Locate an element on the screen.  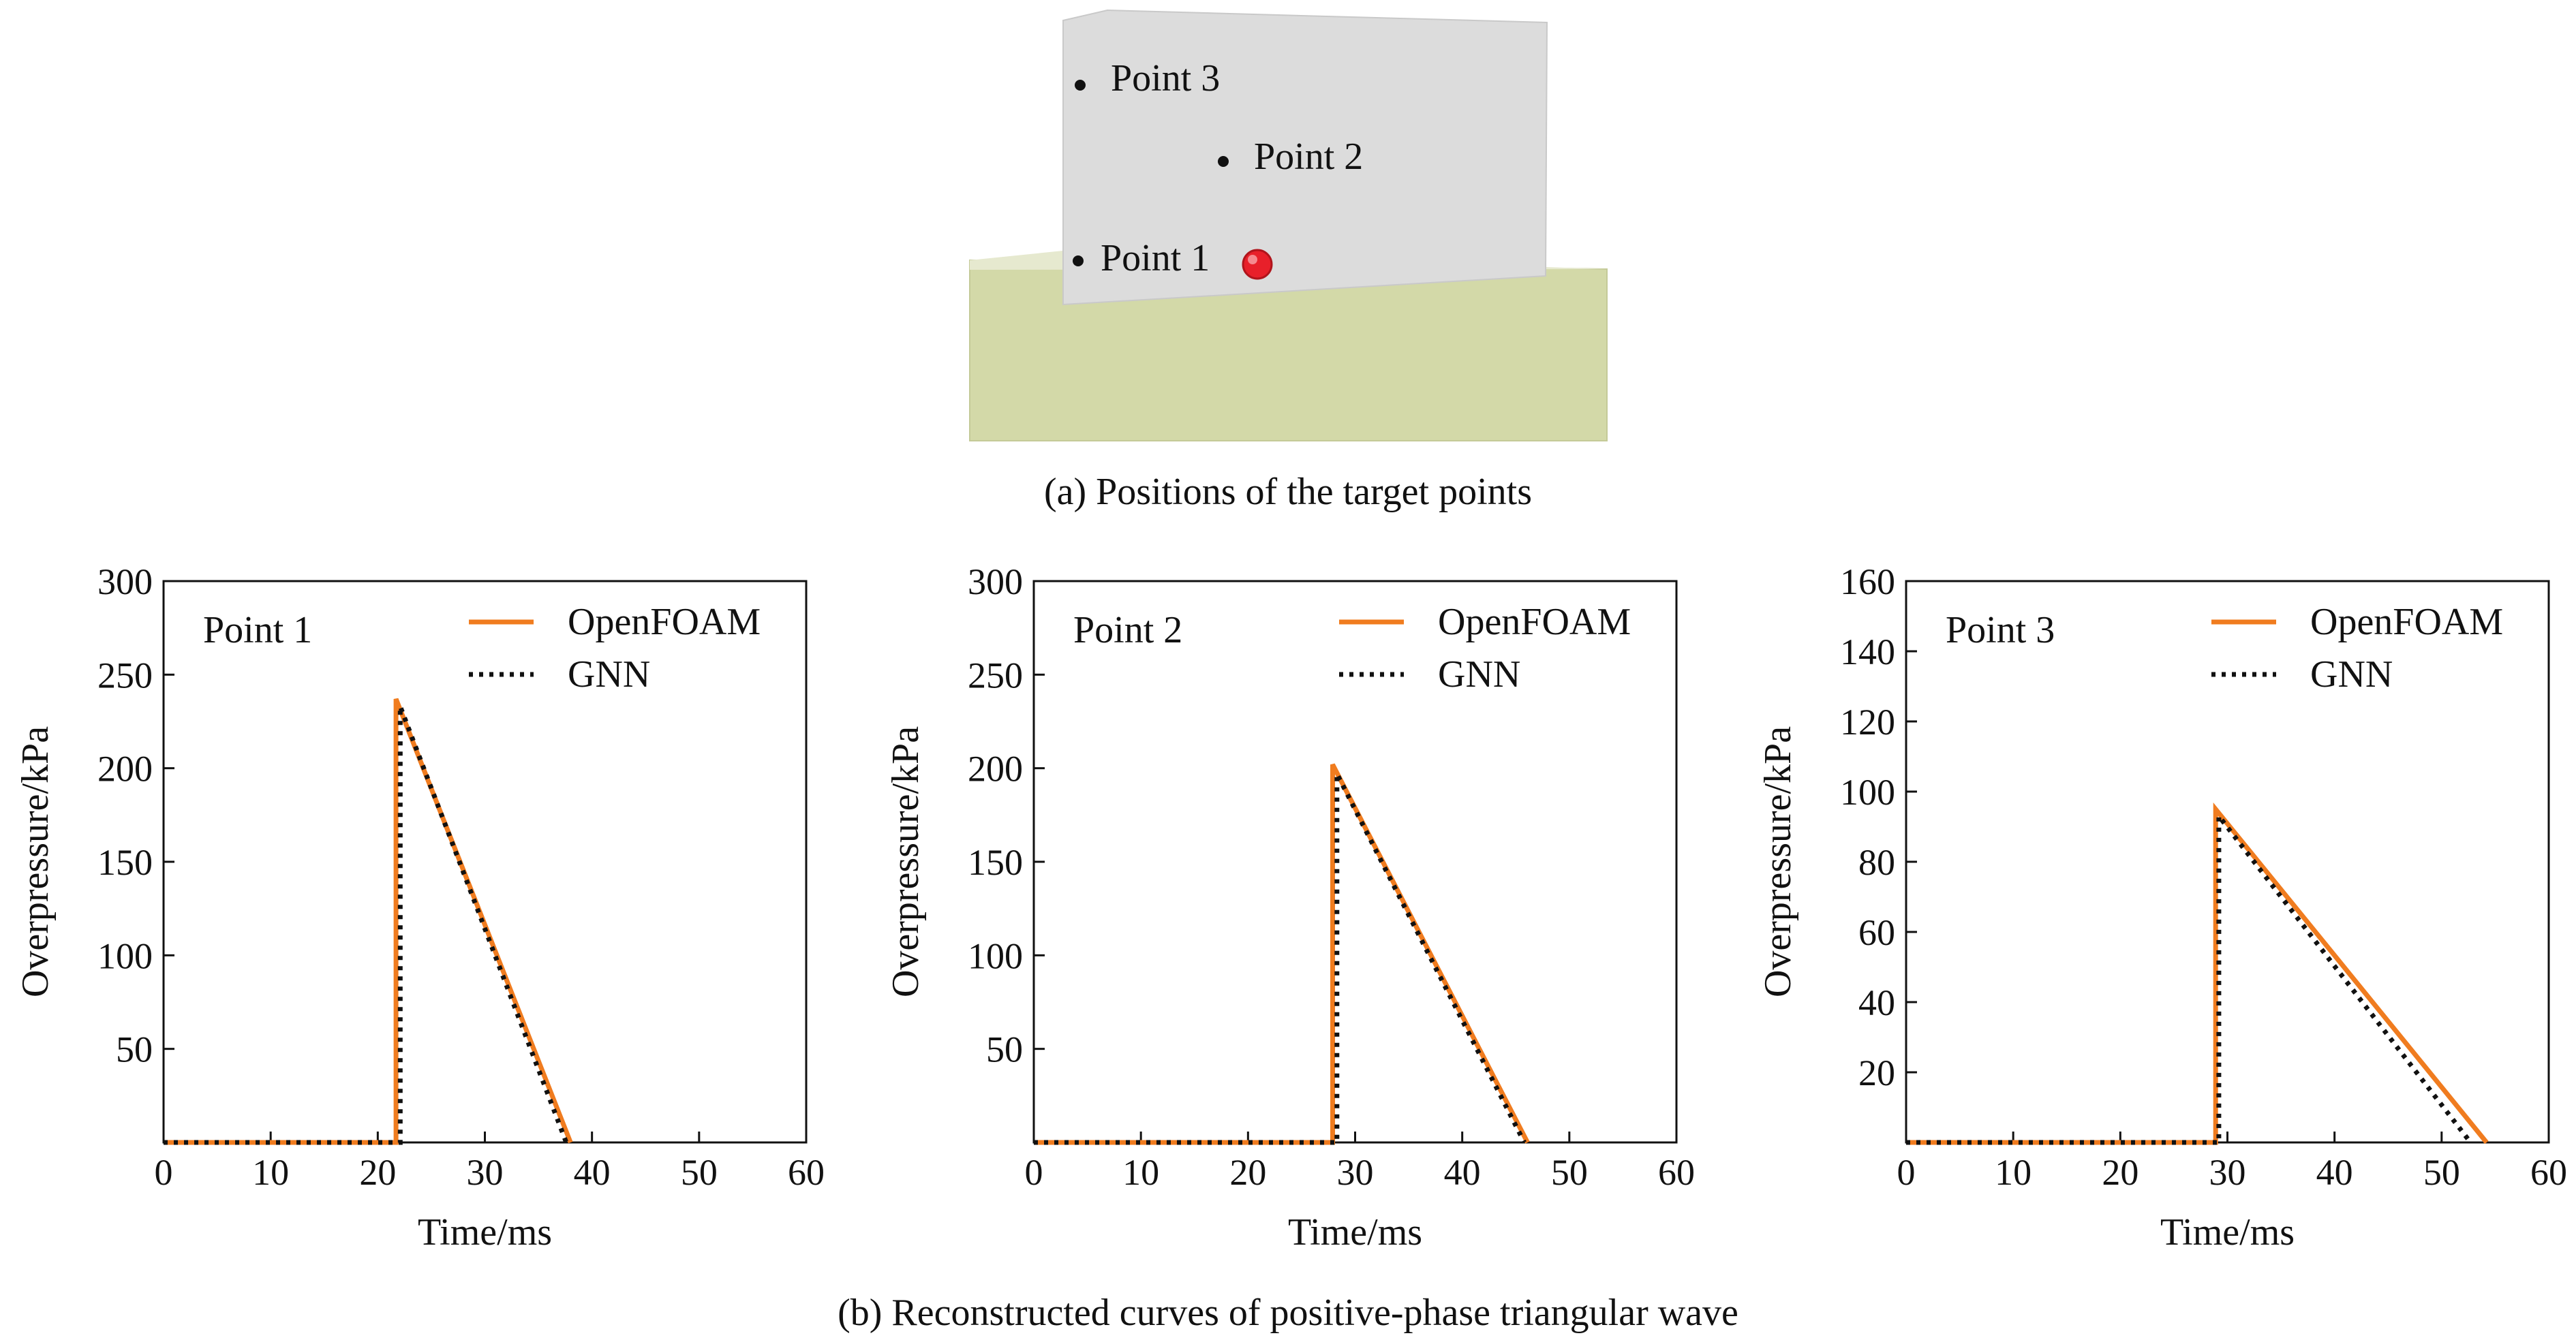
charge-highlight is located at coordinates (1252, 259).